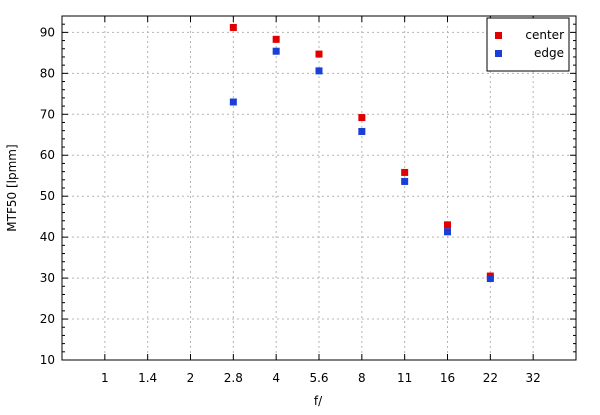  What do you see at coordinates (276, 378) in the screenshot?
I see `x-tick-label: 4` at bounding box center [276, 378].